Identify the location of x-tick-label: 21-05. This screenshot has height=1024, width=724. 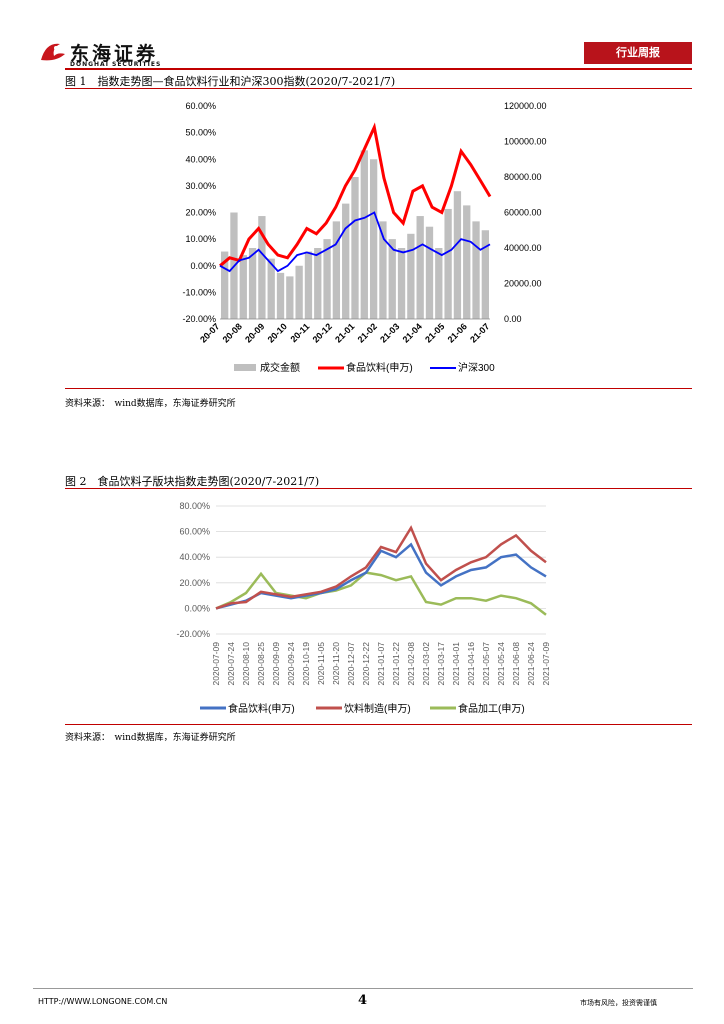
(434, 332).